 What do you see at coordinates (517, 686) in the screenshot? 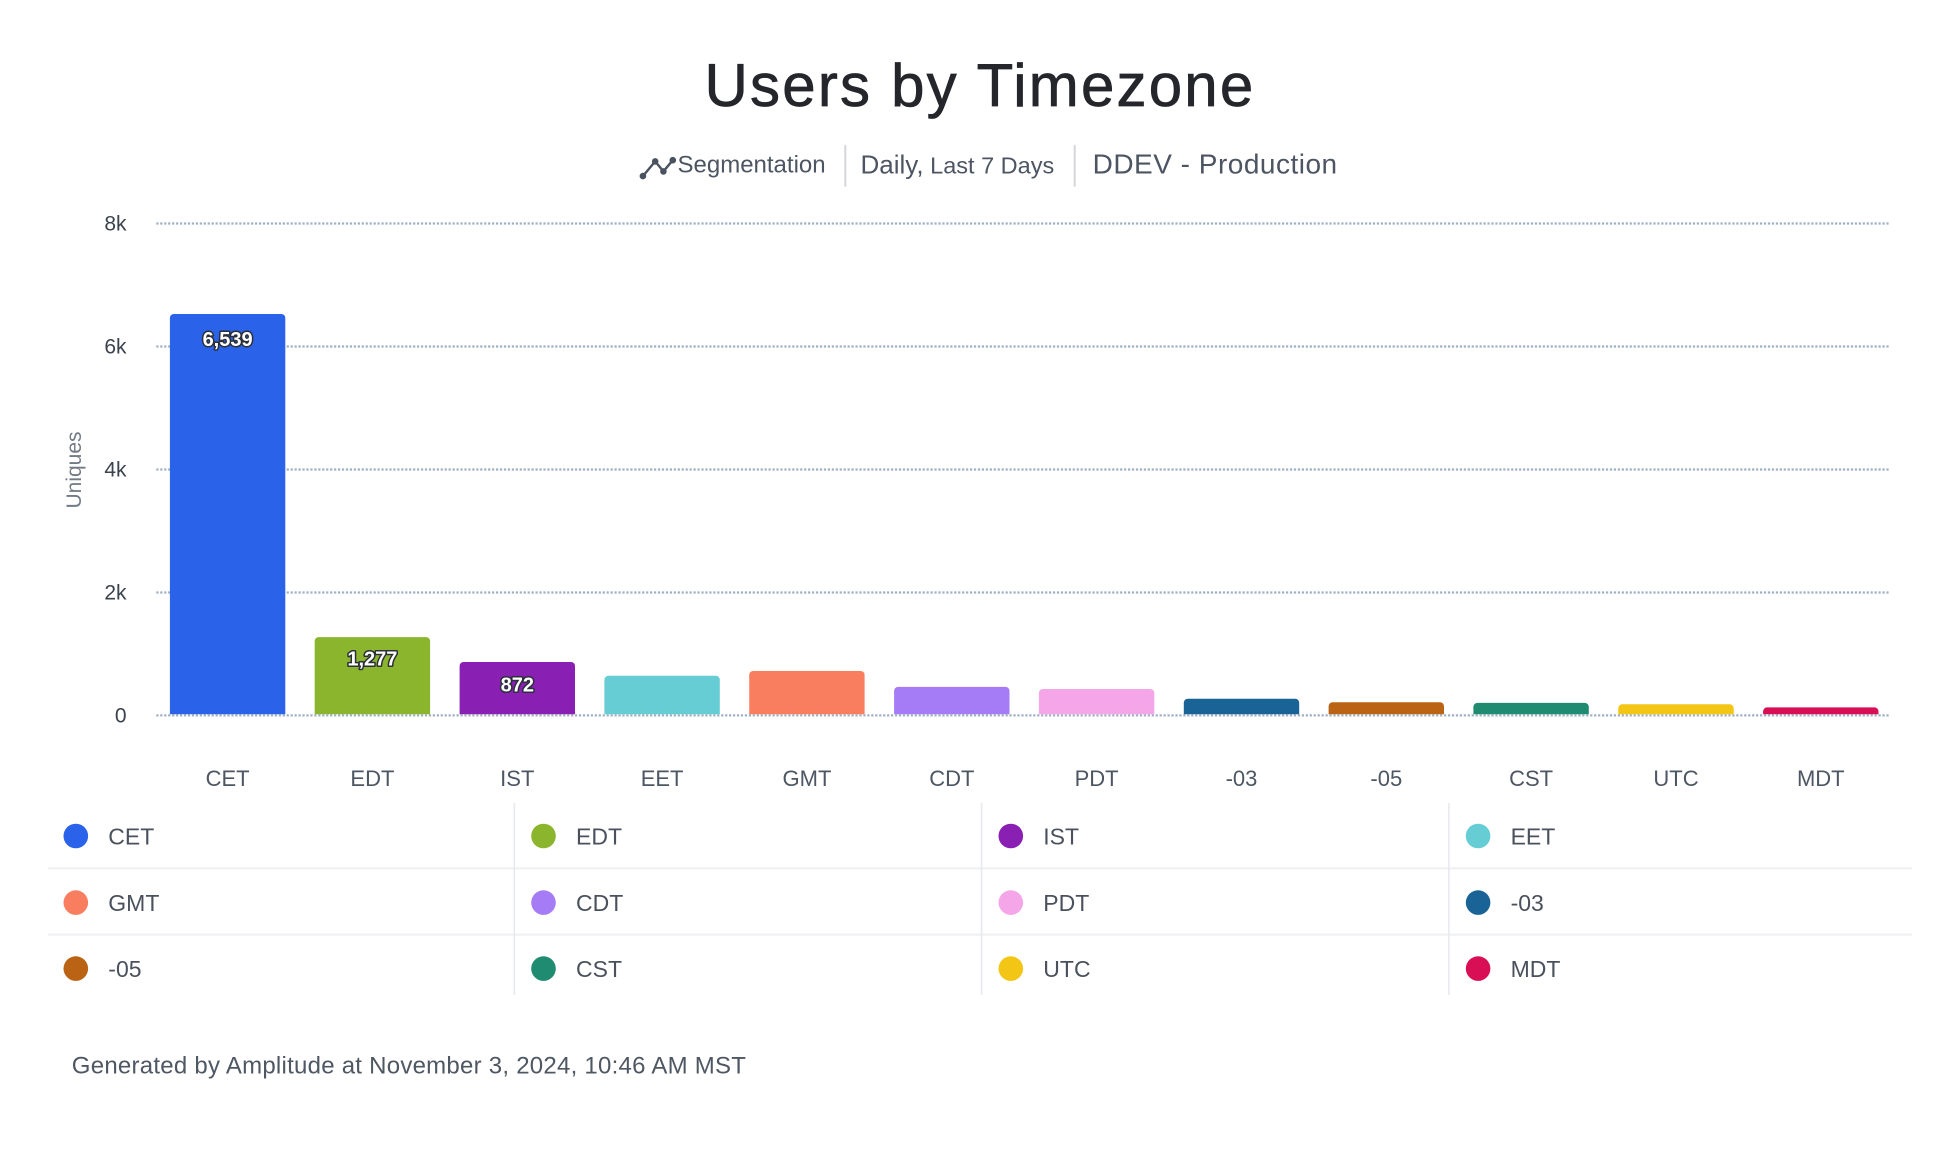
I see `svg-text: 872` at bounding box center [517, 686].